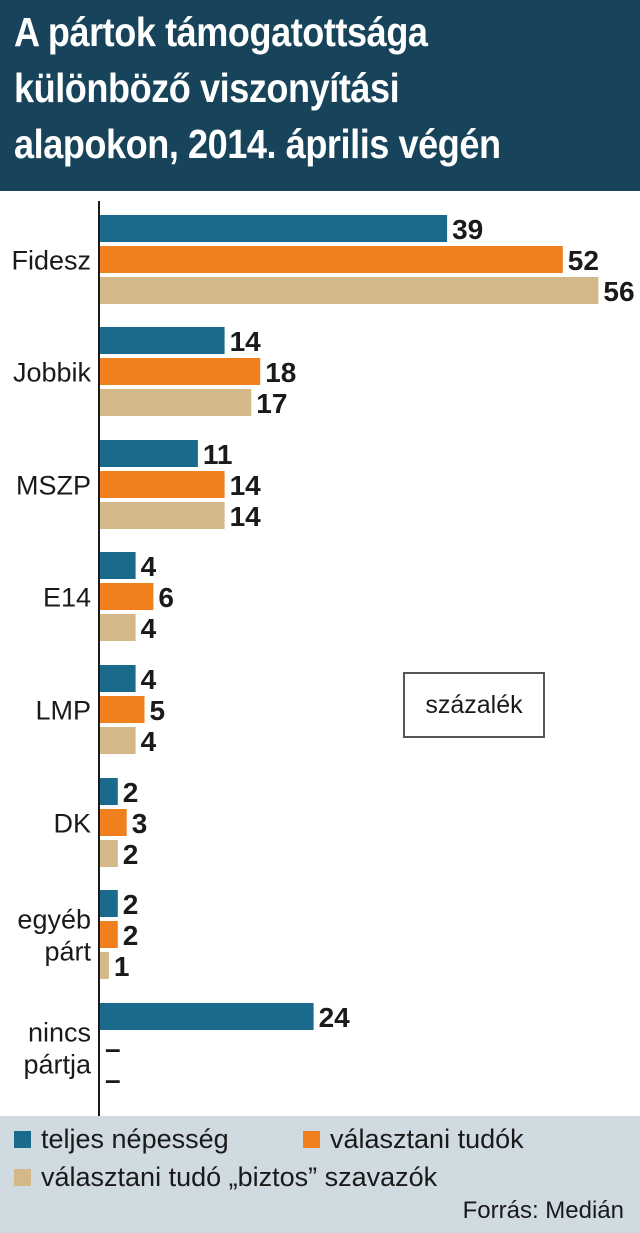 The width and height of the screenshot is (640, 1233). I want to click on legend-item-biztos-szavazok: választani tudó „biztos” szavazók, so click(225, 1177).